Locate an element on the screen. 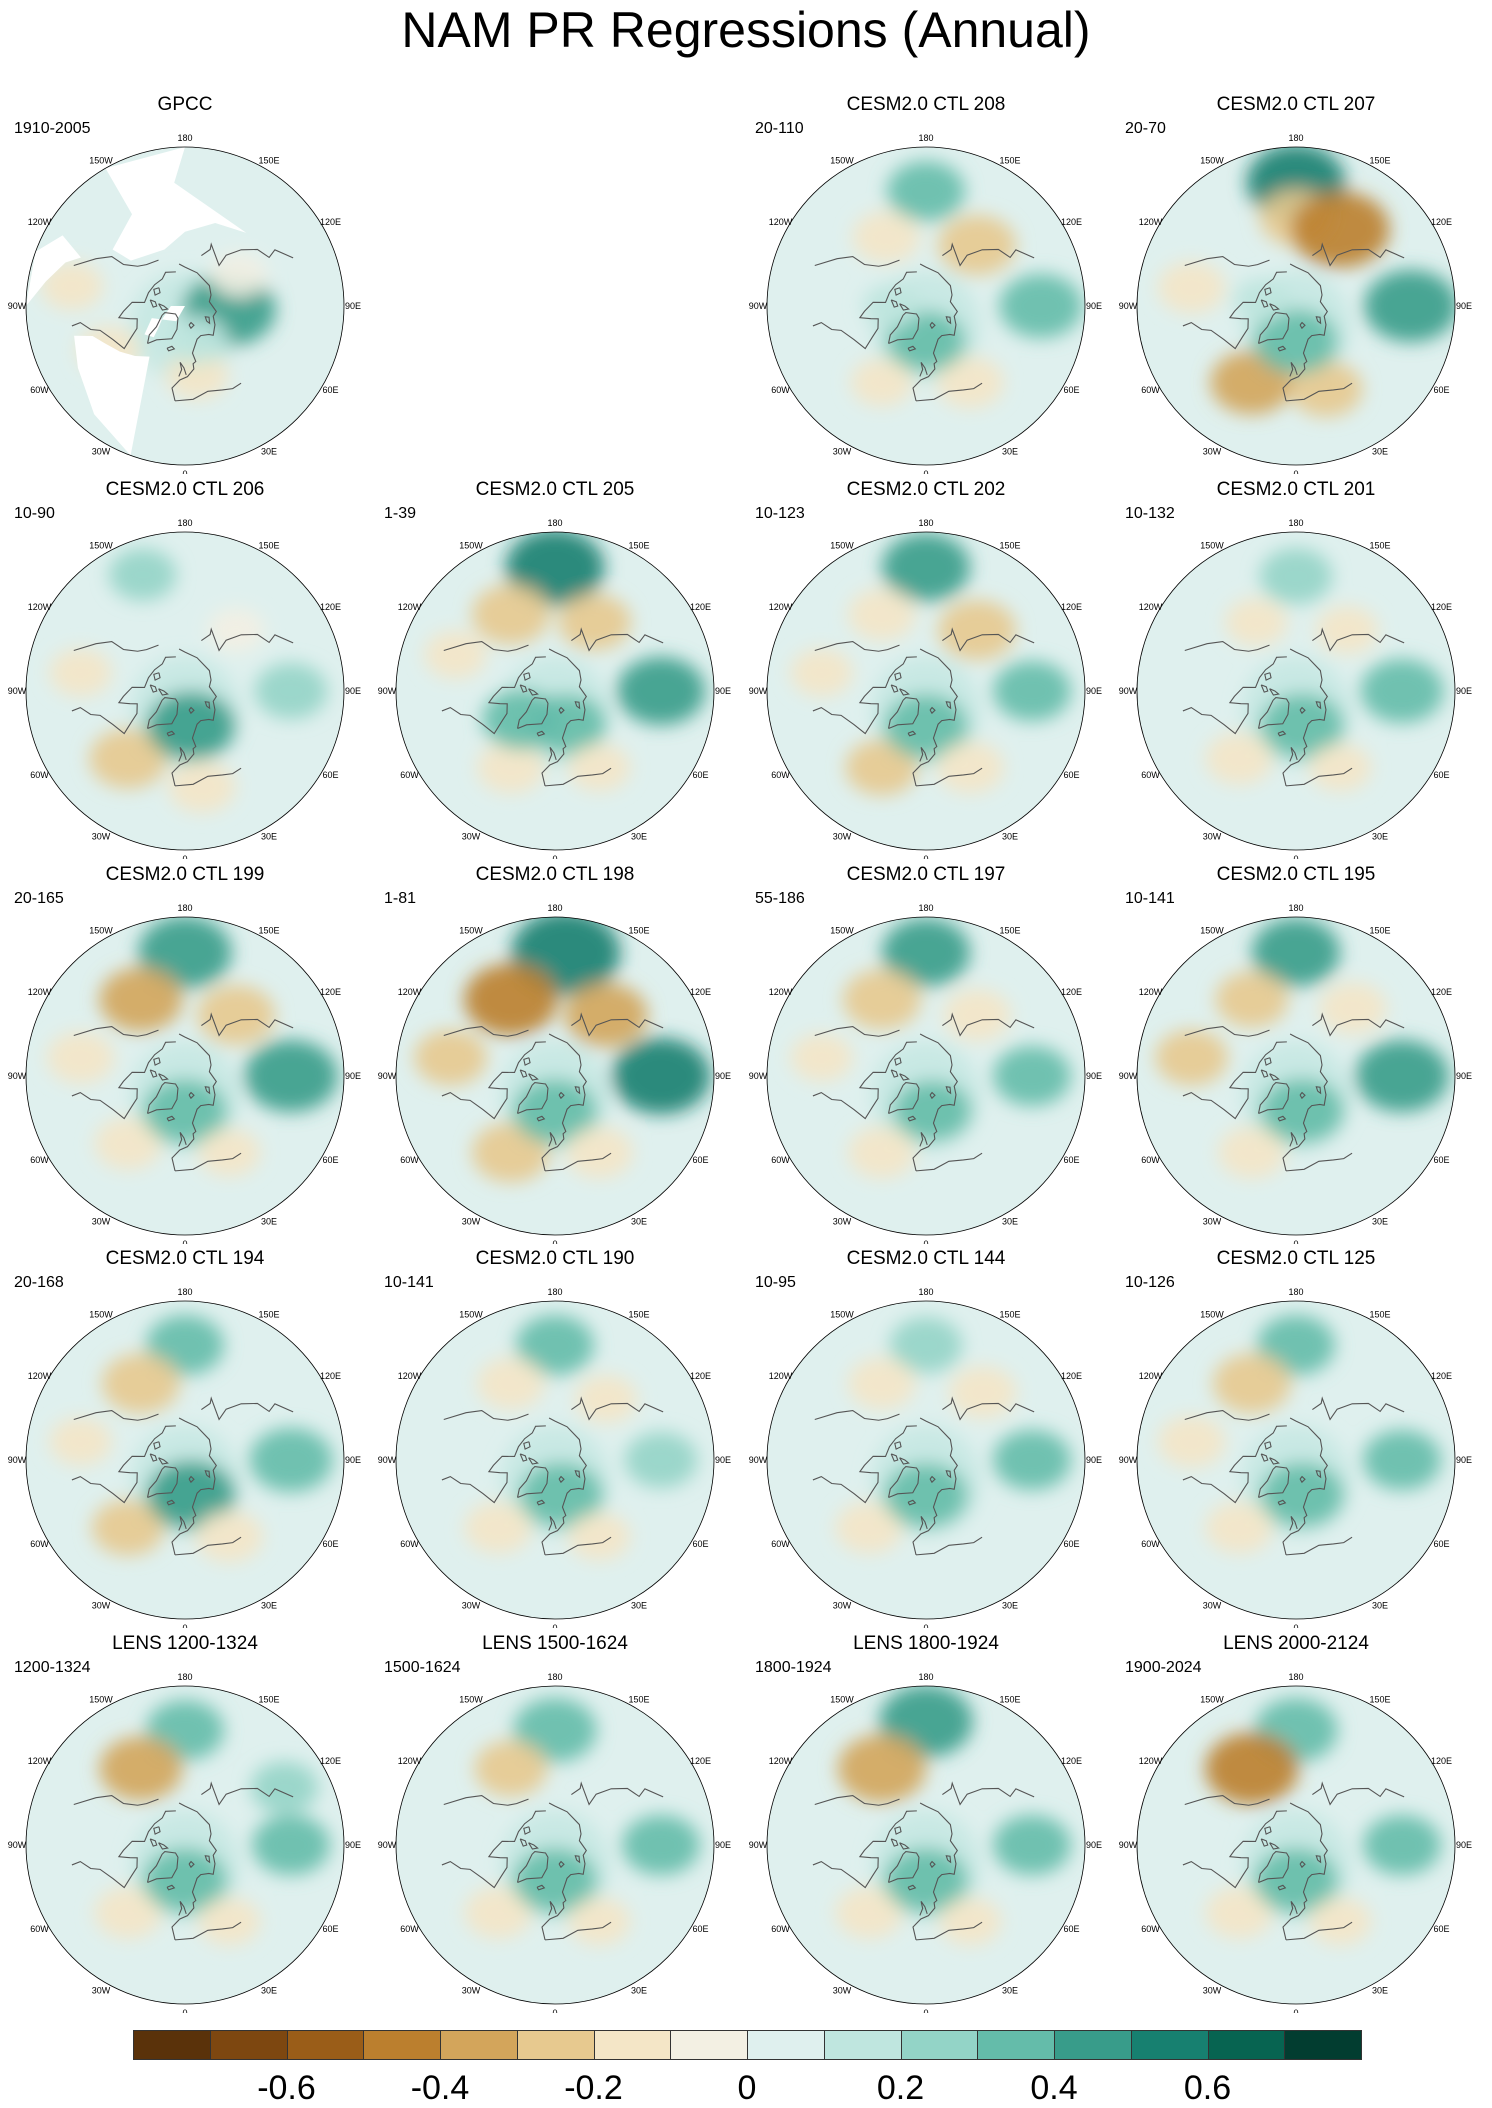 The width and height of the screenshot is (1492, 2108). panel-title: CESM2.0 CTL 208 is located at coordinates (926, 104).